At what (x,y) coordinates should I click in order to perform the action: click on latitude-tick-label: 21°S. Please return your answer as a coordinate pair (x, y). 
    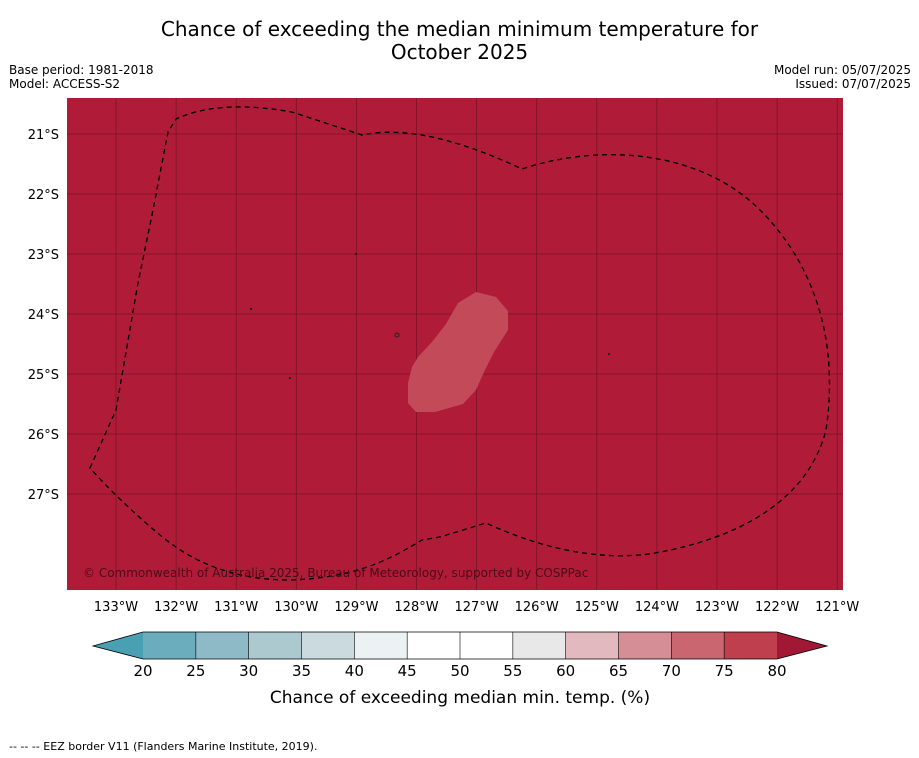
    Looking at the image, I should click on (43, 135).